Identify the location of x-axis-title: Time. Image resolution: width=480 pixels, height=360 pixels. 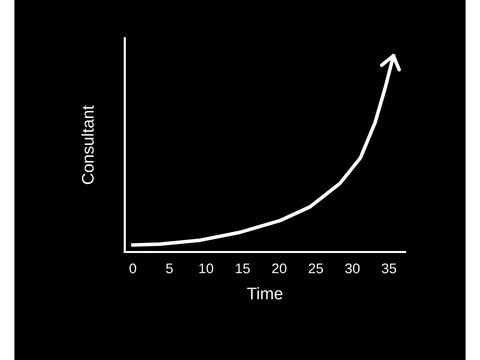
(264, 293).